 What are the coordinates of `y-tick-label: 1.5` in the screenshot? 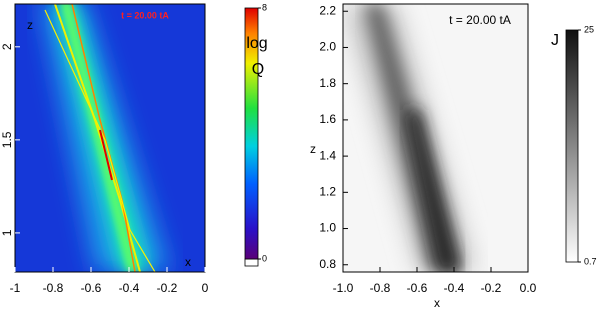 It's located at (7, 139).